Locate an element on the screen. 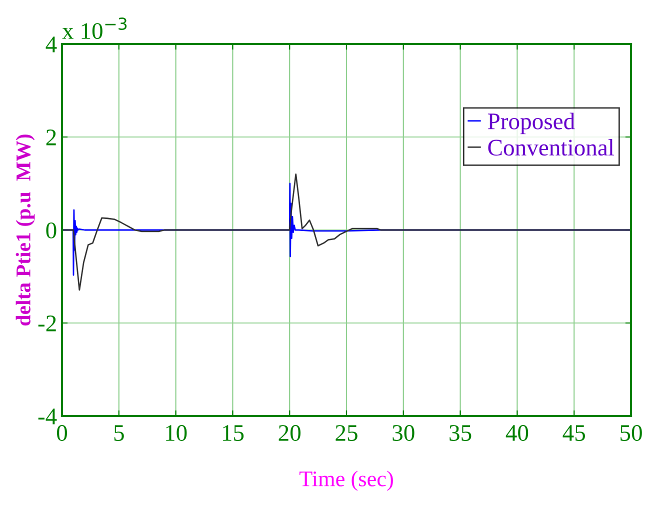 The image size is (654, 512). y-tick-label: 0 is located at coordinates (51, 230).